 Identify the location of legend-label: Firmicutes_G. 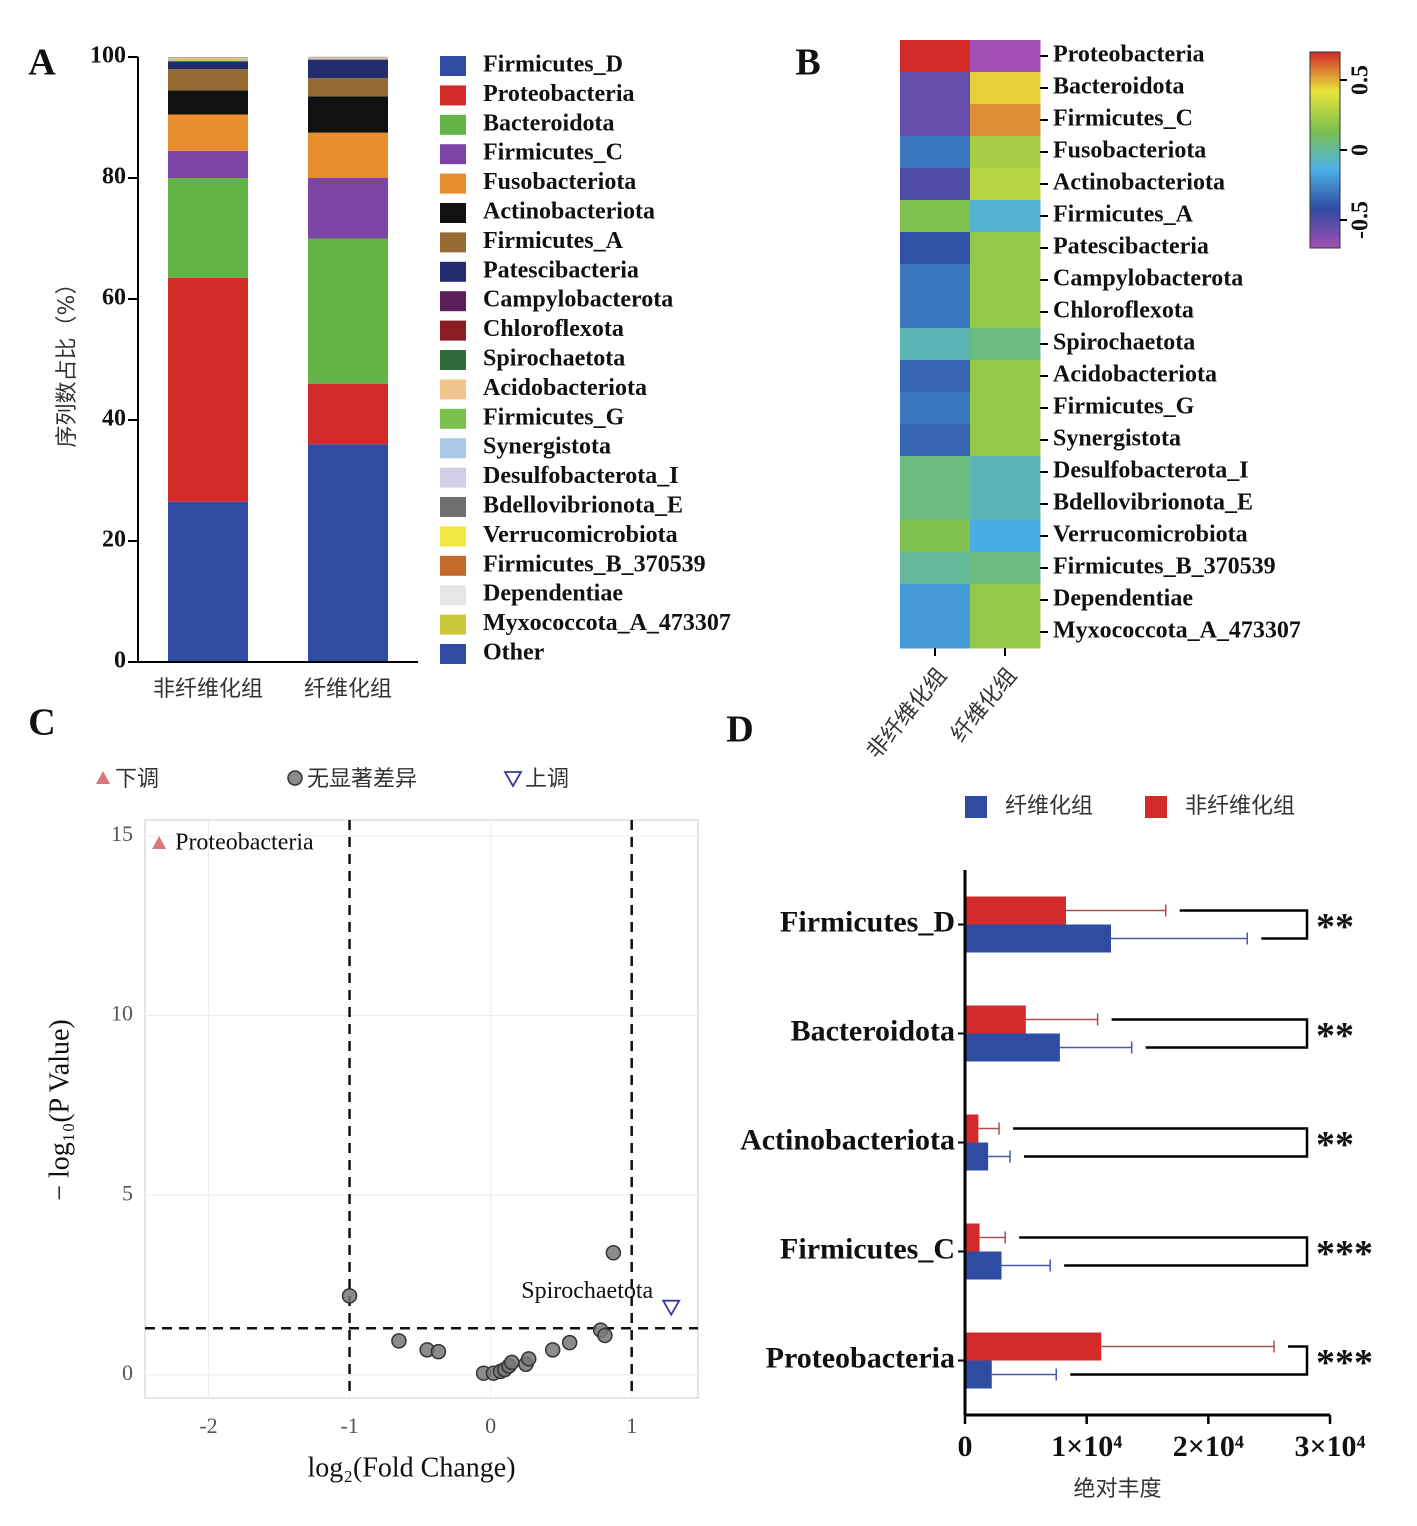
(554, 417).